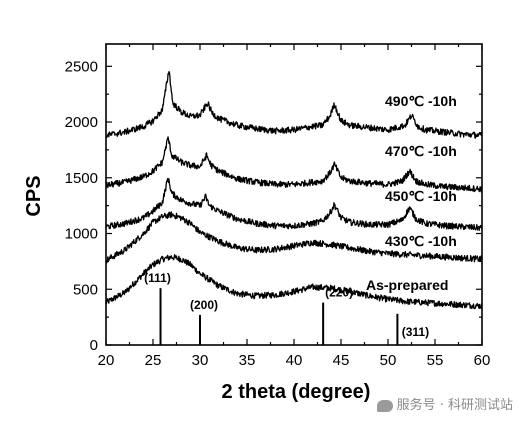  What do you see at coordinates (435, 360) in the screenshot?
I see `x-tick-label: 55` at bounding box center [435, 360].